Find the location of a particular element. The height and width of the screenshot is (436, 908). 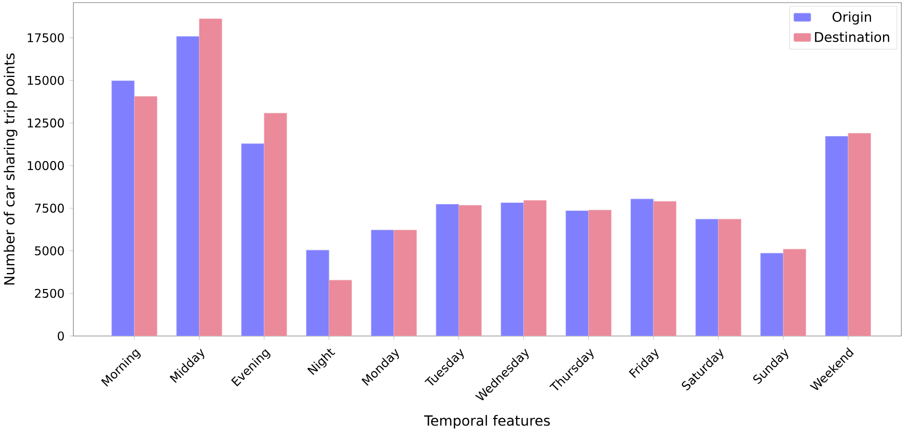

y-tick-label: 7500 is located at coordinates (49, 208).